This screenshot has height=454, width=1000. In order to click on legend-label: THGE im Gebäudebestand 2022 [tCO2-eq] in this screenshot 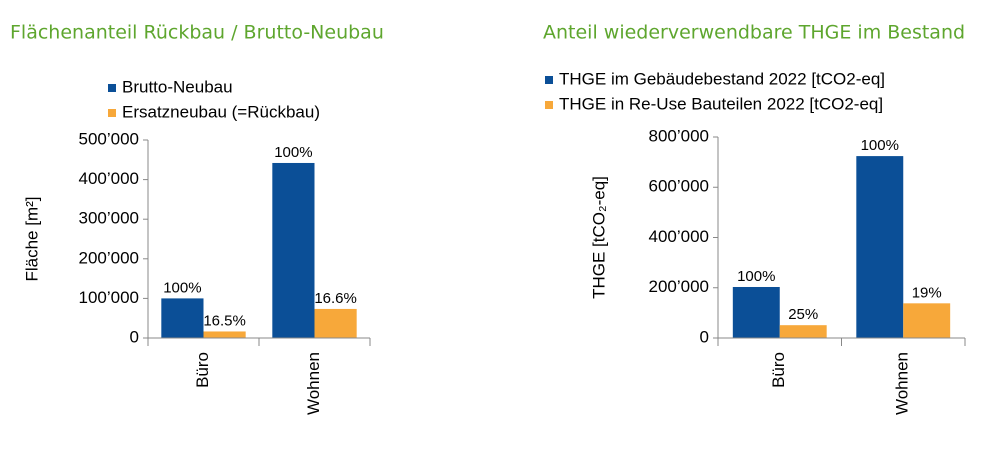, I will do `click(722, 78)`.